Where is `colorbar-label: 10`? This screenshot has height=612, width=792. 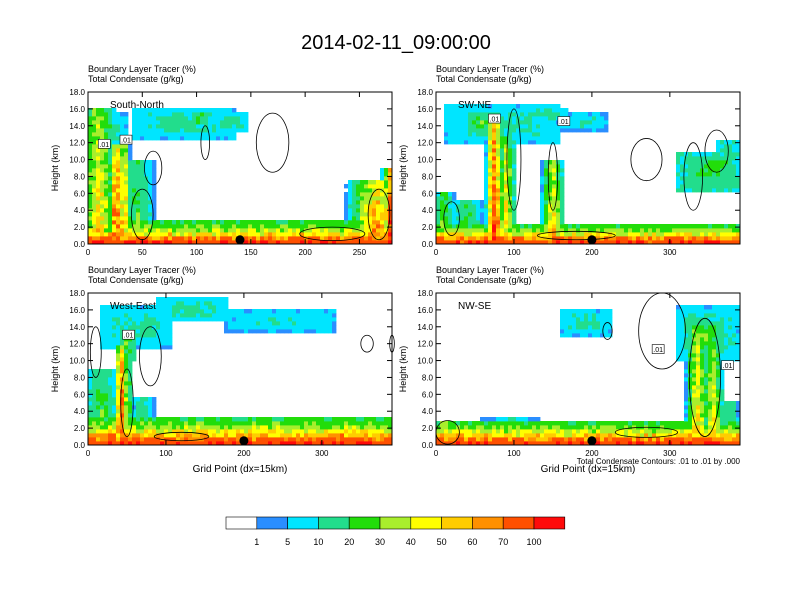
colorbar-label: 10 is located at coordinates (318, 542).